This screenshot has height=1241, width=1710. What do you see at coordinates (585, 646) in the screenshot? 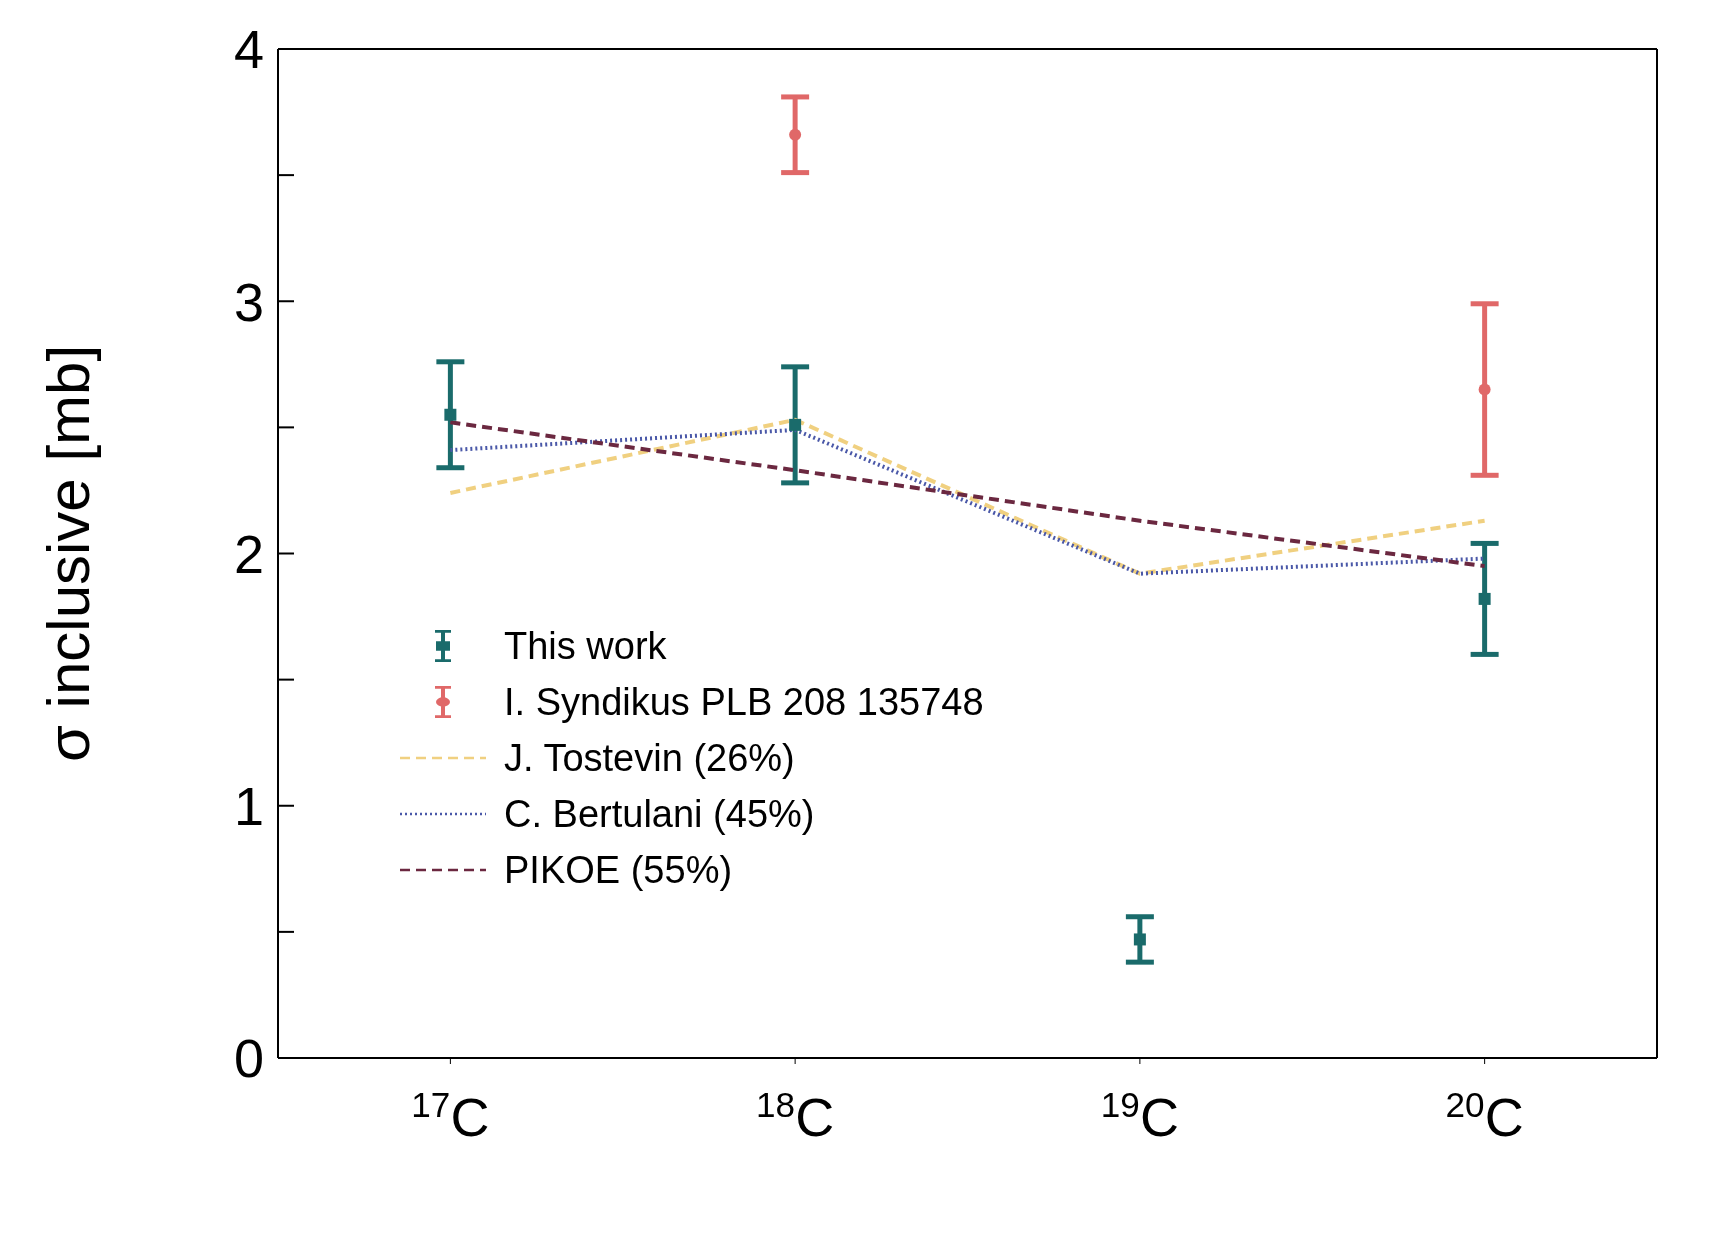
I see `legend-label: This work` at bounding box center [585, 646].